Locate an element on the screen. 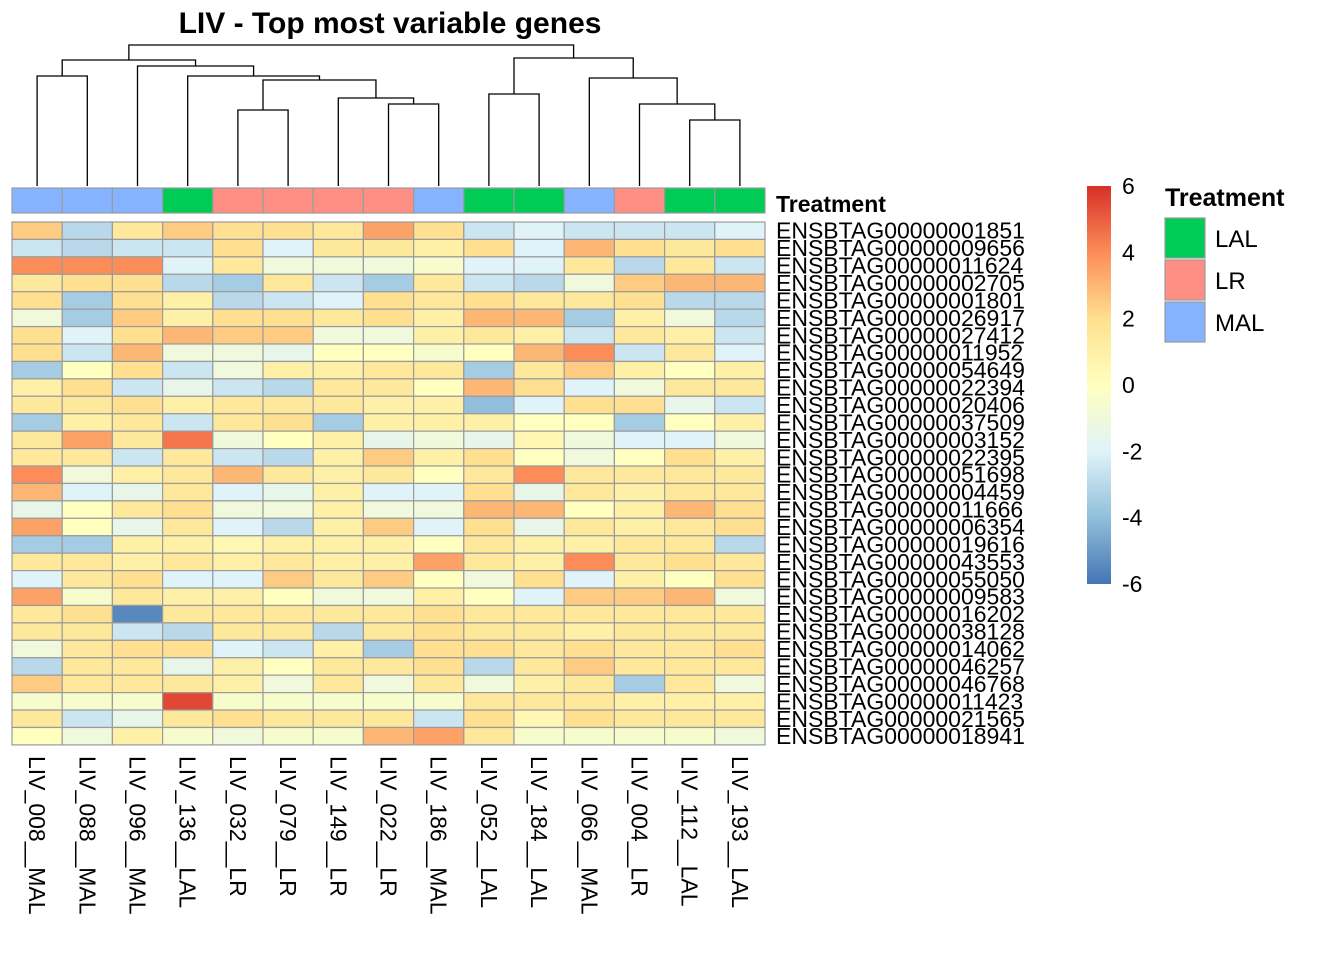 The height and width of the screenshot is (960, 1344). gene-label: ENSBTAG00000051698 is located at coordinates (900, 475).